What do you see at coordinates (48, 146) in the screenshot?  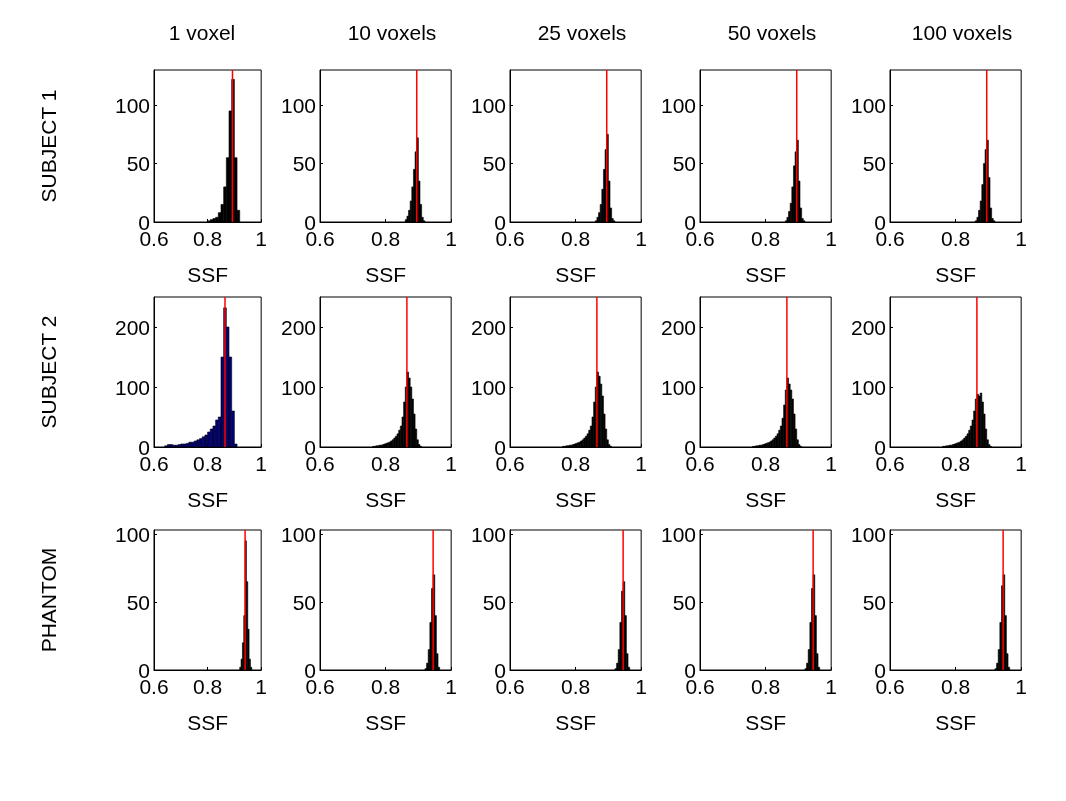 I see `y-axis-title: SUBJECT 1` at bounding box center [48, 146].